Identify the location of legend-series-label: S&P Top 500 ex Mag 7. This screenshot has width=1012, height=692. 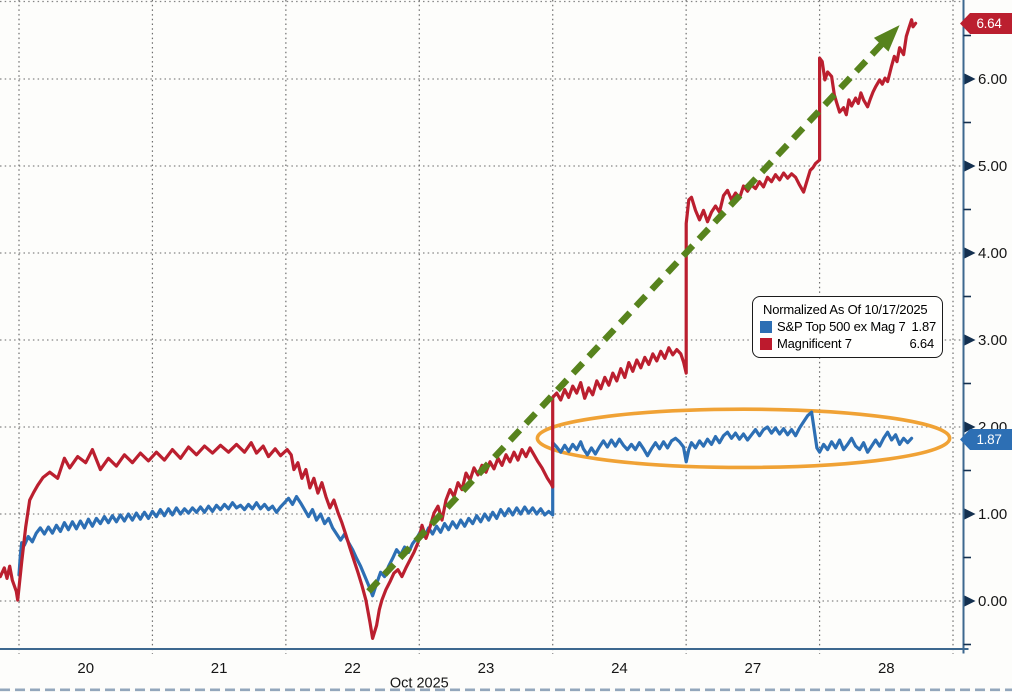
(841, 326).